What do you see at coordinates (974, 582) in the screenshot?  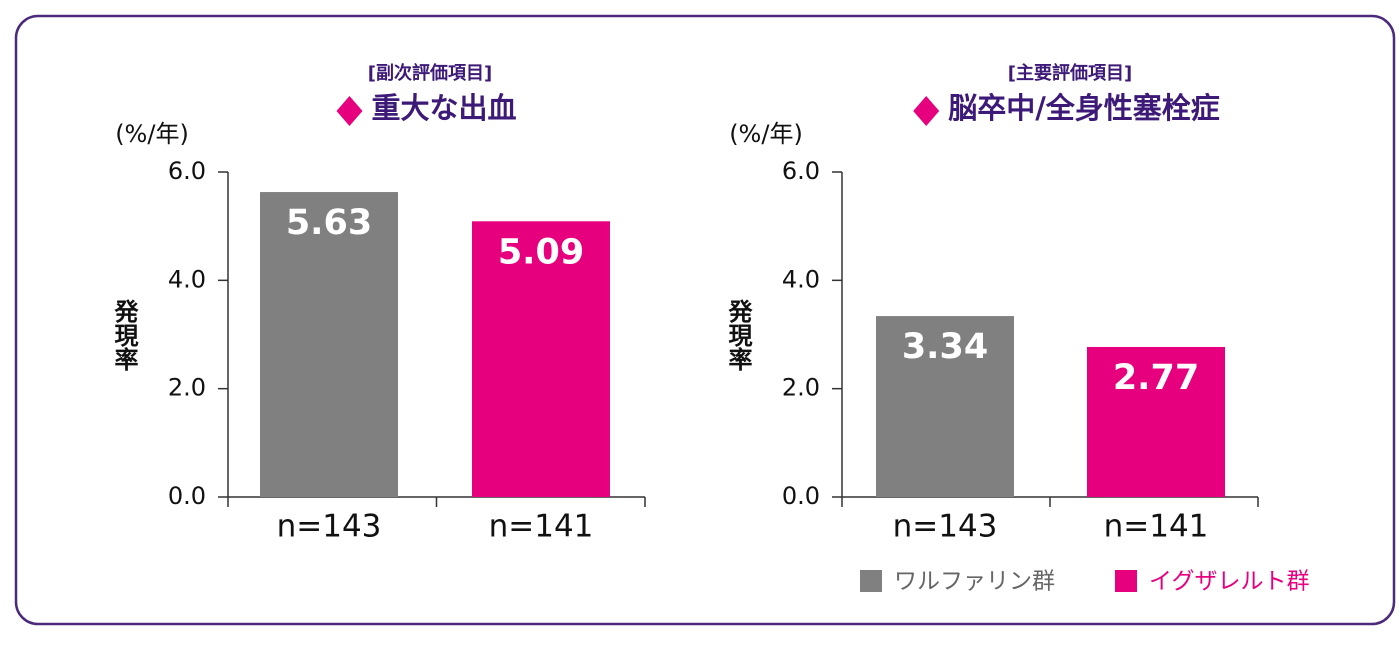 I see `legend-label: ワルファリン群` at bounding box center [974, 582].